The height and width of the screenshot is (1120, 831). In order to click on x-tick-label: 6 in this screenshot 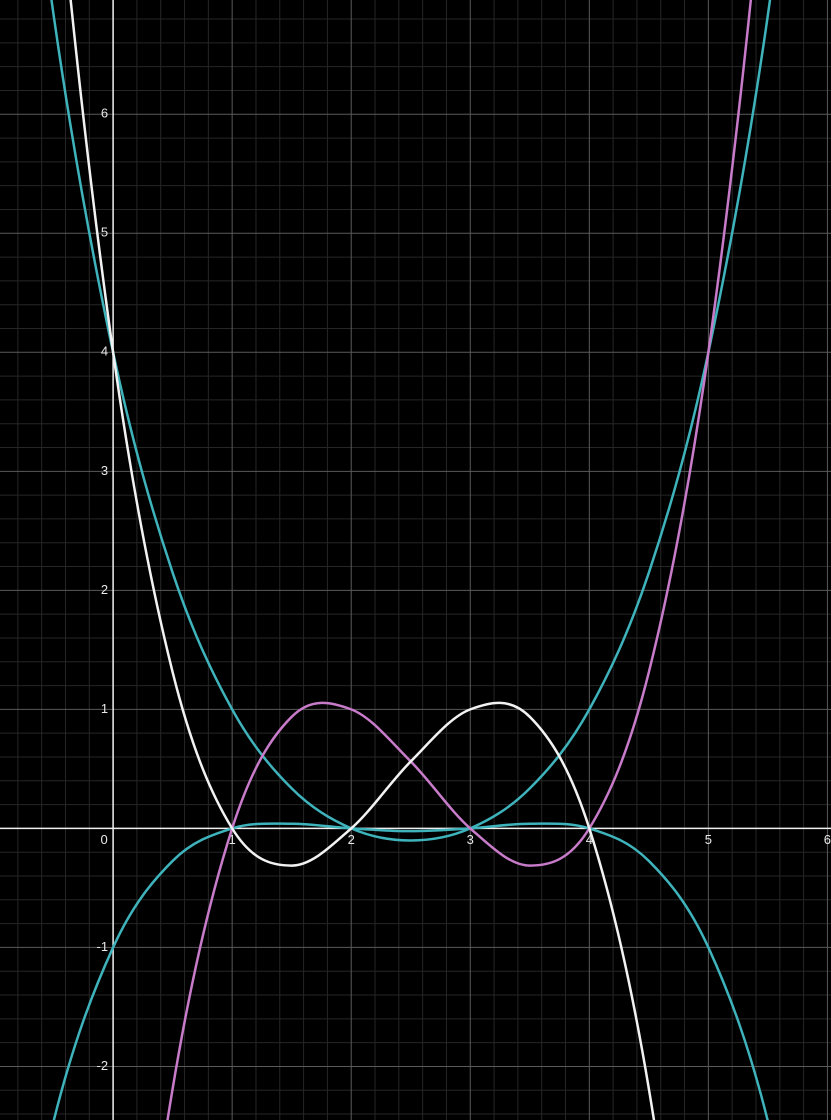, I will do `click(827, 839)`.